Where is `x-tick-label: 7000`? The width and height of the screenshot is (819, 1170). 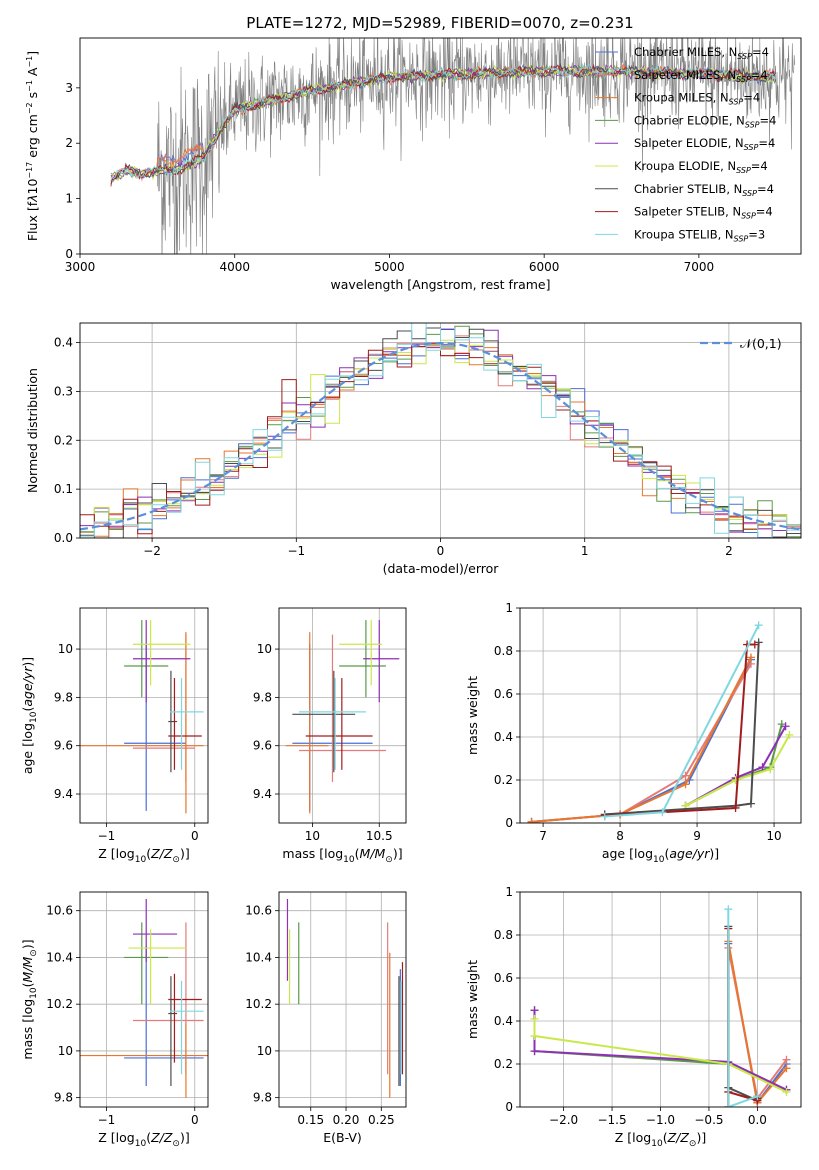 x-tick-label: 7000 is located at coordinates (699, 267).